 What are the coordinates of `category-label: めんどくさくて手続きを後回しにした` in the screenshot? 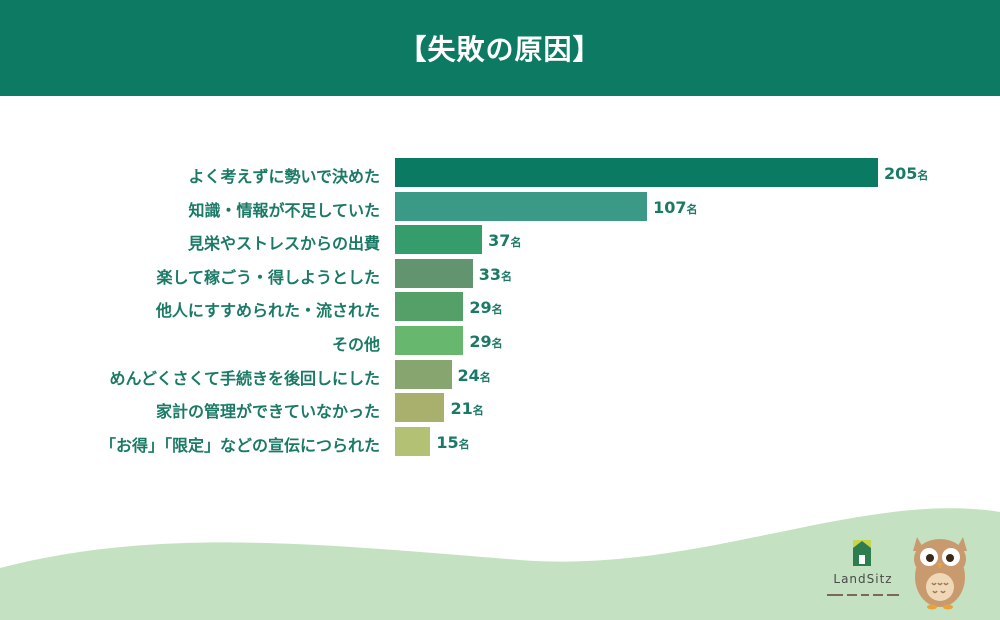 It's located at (244, 378).